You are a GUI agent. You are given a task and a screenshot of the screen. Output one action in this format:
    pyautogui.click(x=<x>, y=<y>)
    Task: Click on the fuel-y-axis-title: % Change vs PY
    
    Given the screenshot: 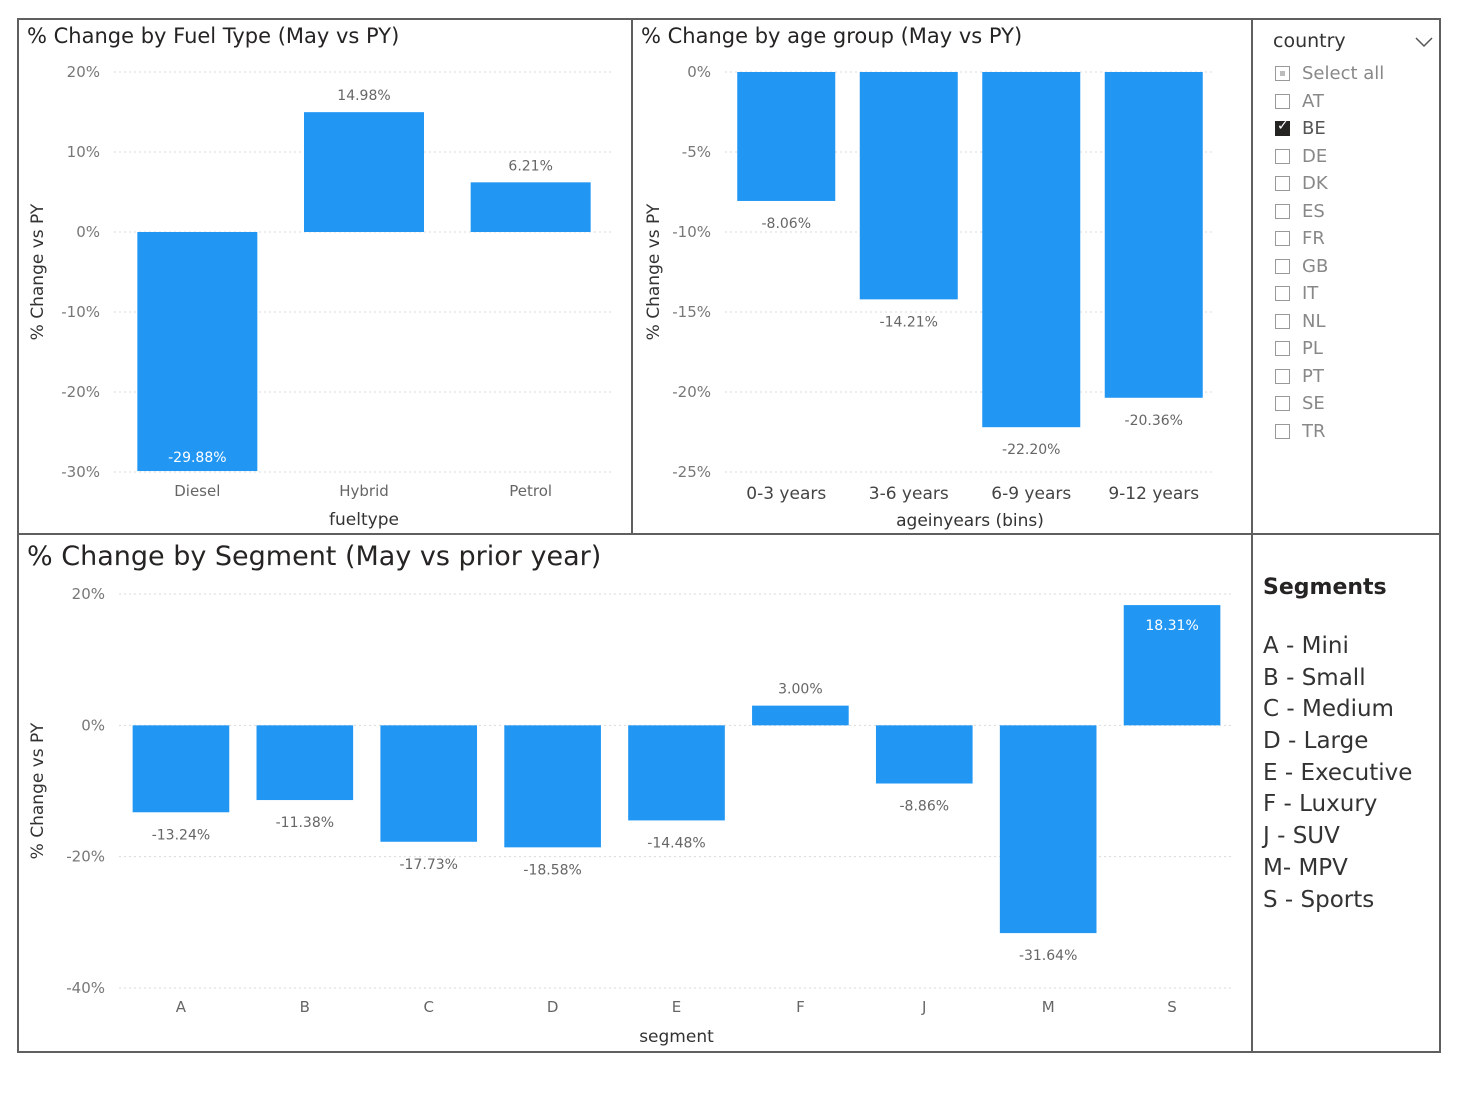 What is the action you would take?
    pyautogui.click(x=38, y=271)
    